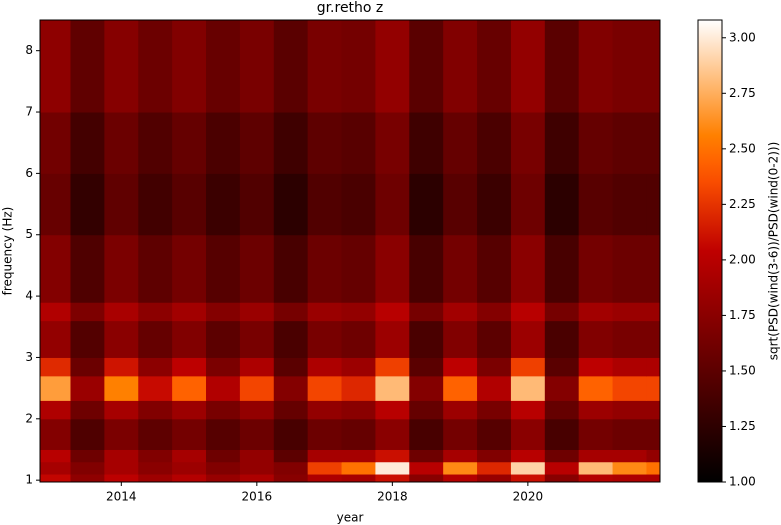 The height and width of the screenshot is (525, 781). What do you see at coordinates (742, 148) in the screenshot?
I see `colorbar-tick-label: 2.50` at bounding box center [742, 148].